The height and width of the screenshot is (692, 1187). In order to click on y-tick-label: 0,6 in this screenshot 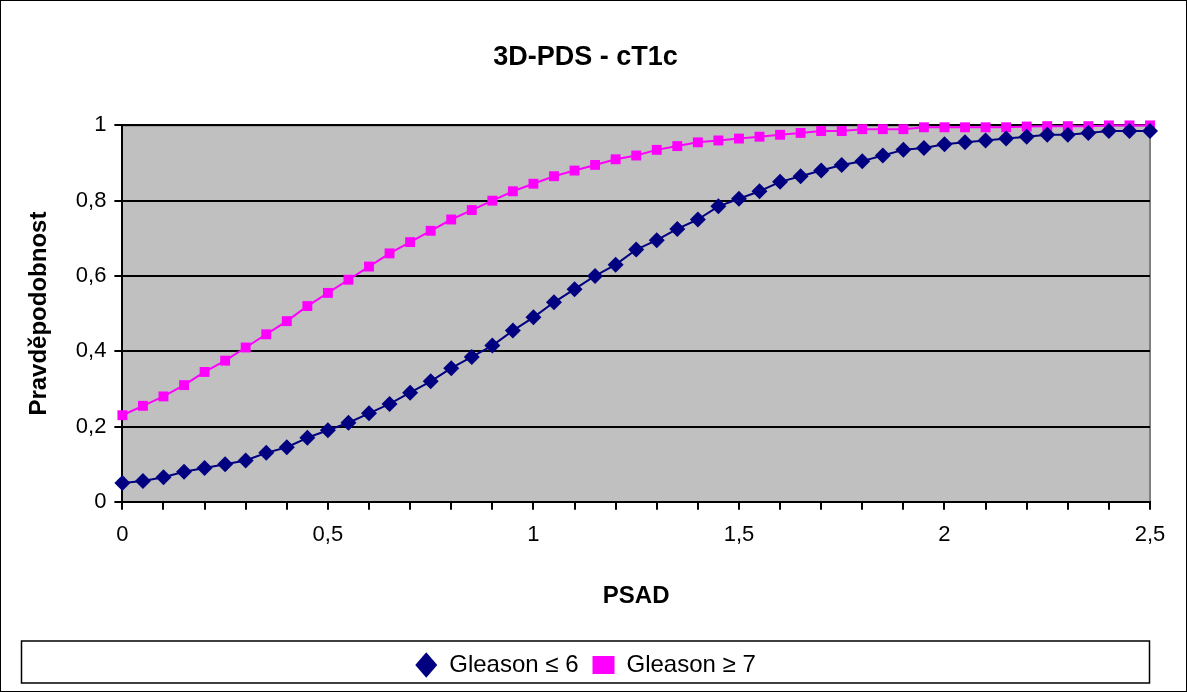, I will do `click(91, 275)`.